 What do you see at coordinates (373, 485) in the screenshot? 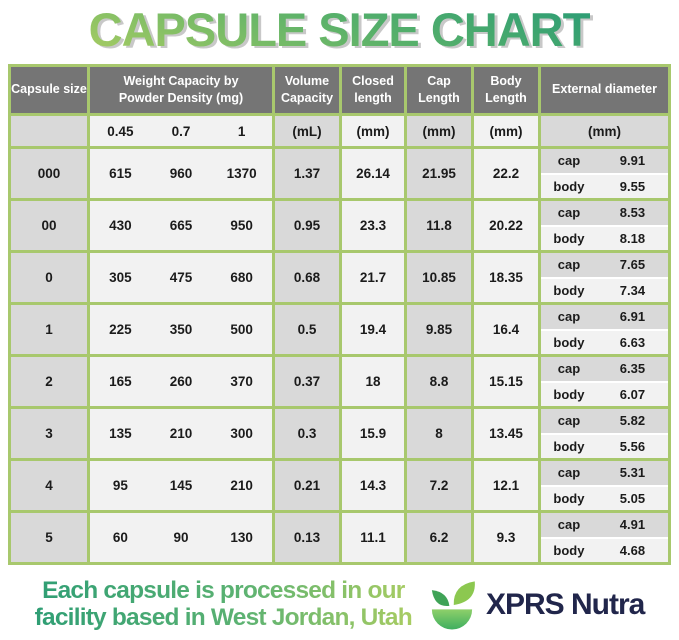
I see `closed-length-cell: 14.3` at bounding box center [373, 485].